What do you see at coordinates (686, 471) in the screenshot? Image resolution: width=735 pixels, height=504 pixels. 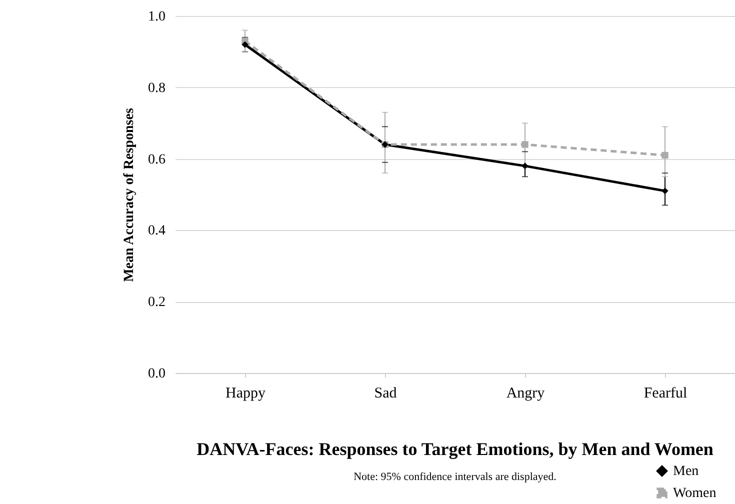 I see `legend-label: Men` at bounding box center [686, 471].